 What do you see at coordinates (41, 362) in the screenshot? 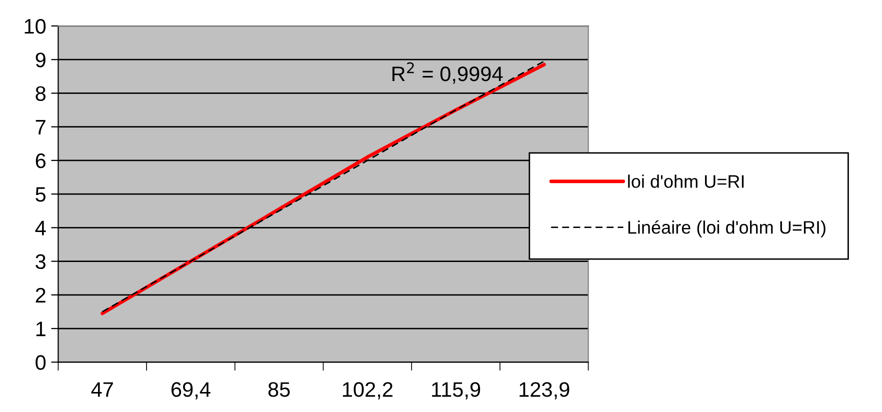
I see `y-tick-label: 0` at bounding box center [41, 362].